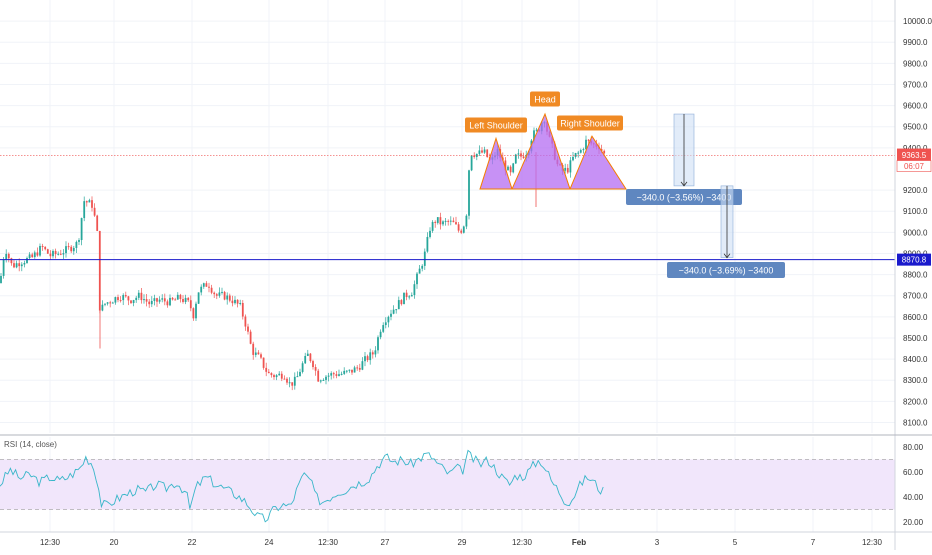 Image resolution: width=932 pixels, height=555 pixels. I want to click on y-tick-label: 8200.0, so click(915, 401).